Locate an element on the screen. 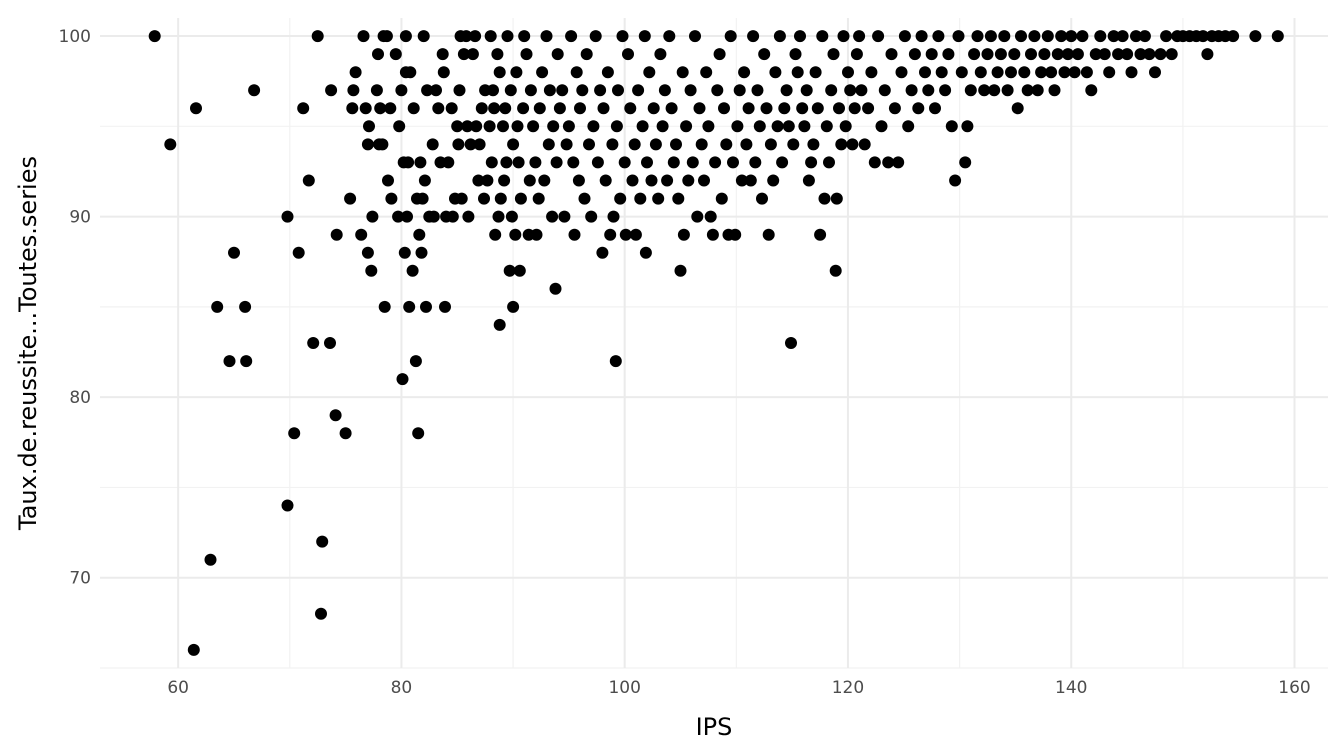  y-axis-title: Taux.de.reussite...Toutes.series is located at coordinates (28, 343).